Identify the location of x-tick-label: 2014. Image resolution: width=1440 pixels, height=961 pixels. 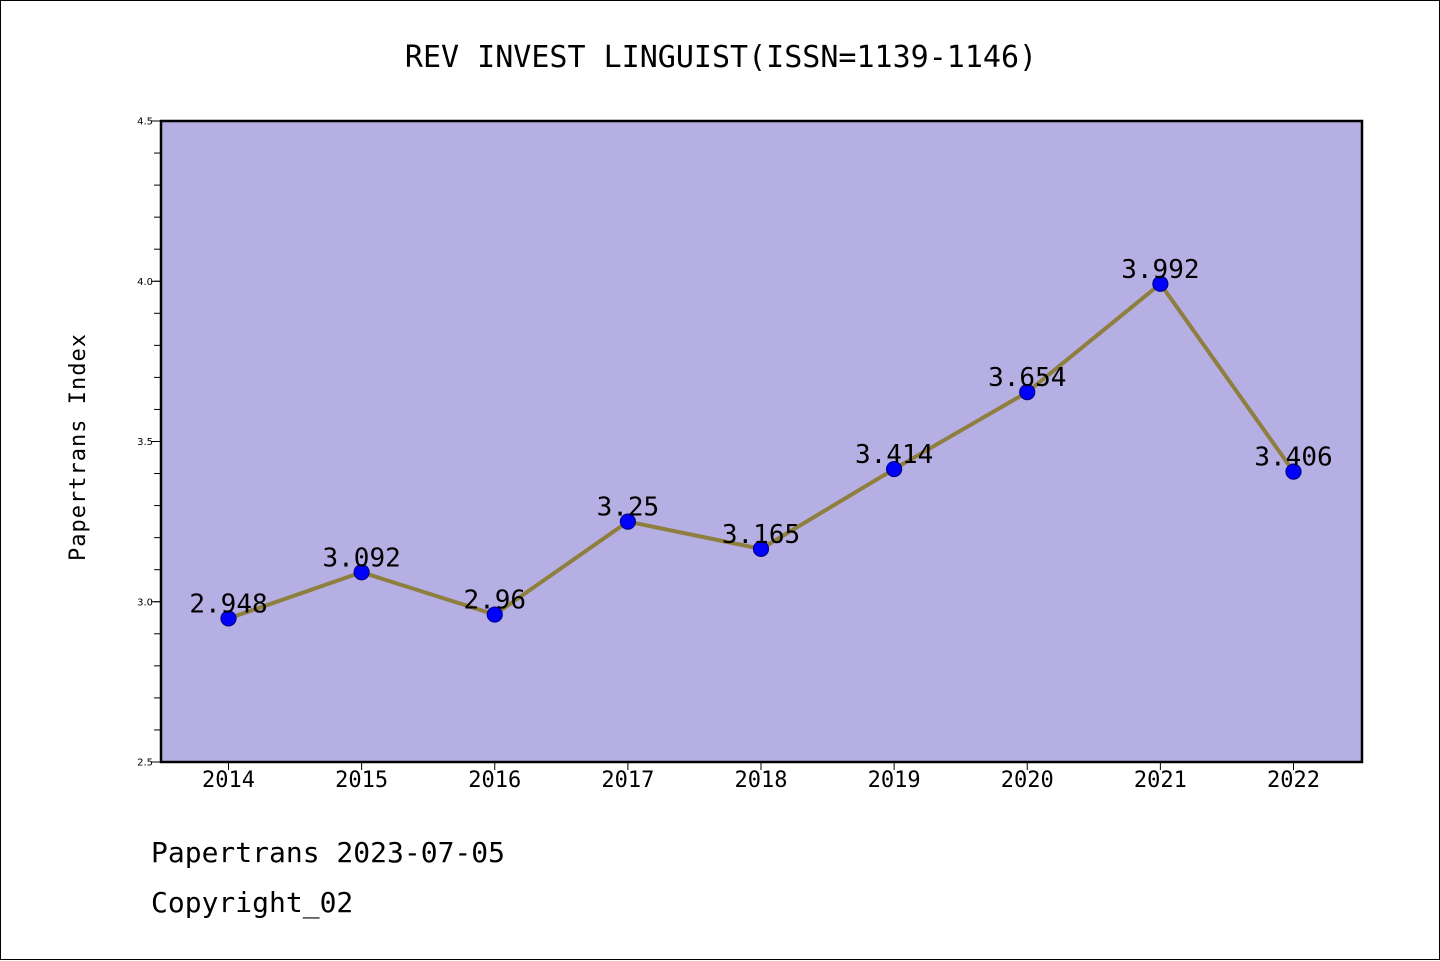
(228, 780).